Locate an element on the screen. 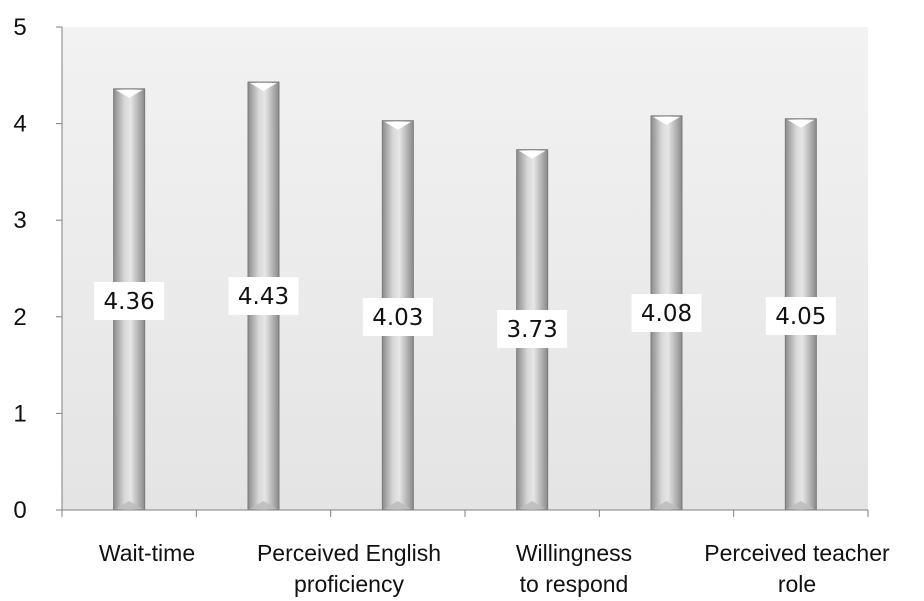  data-label: 4.03 is located at coordinates (397, 317).